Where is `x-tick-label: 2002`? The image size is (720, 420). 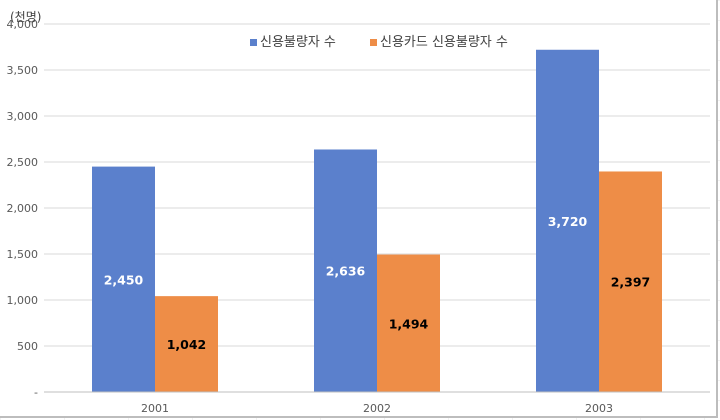 x-tick-label: 2002 is located at coordinates (377, 408).